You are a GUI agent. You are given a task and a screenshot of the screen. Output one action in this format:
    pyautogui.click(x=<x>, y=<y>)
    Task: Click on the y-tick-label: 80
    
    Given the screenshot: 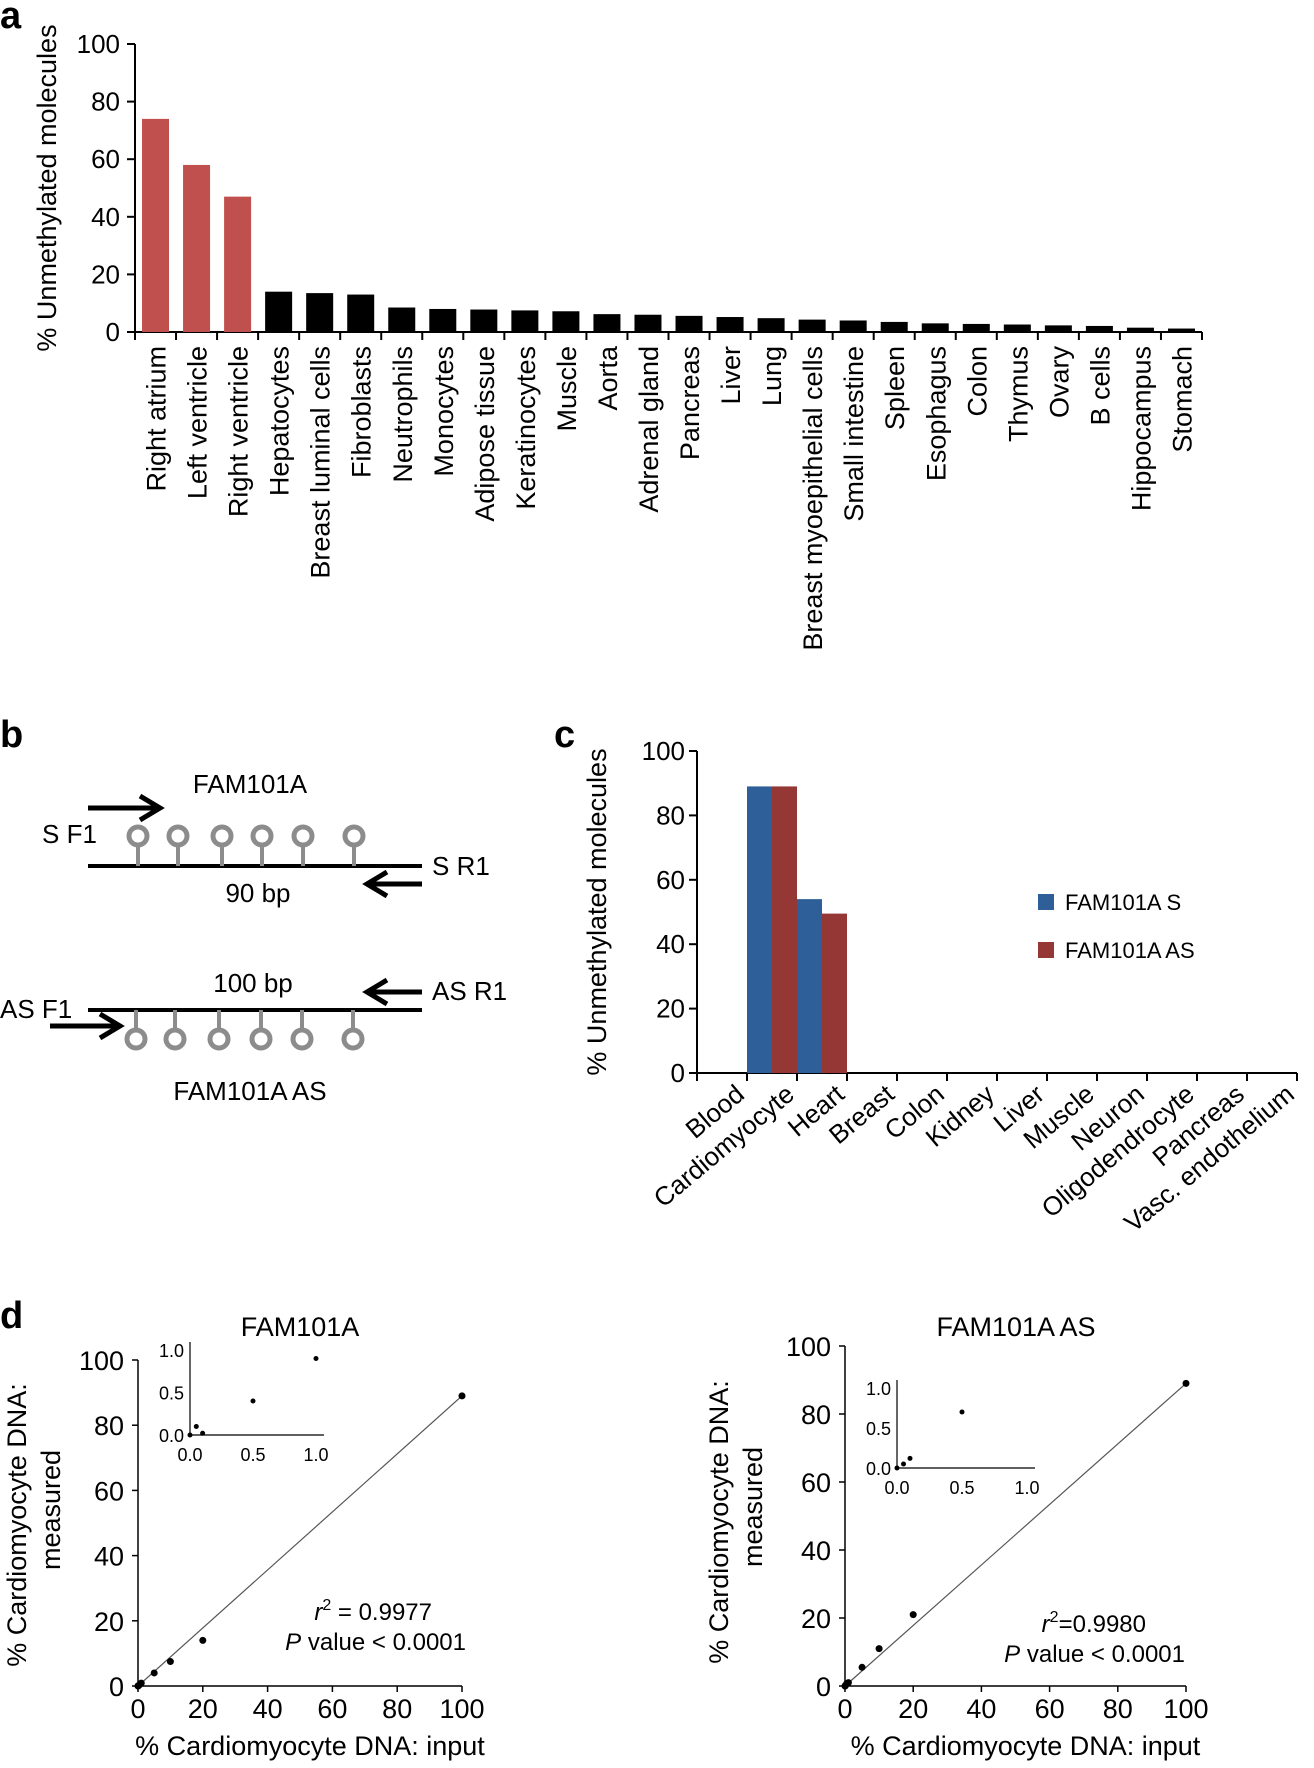 What is the action you would take?
    pyautogui.click(x=109, y=1426)
    